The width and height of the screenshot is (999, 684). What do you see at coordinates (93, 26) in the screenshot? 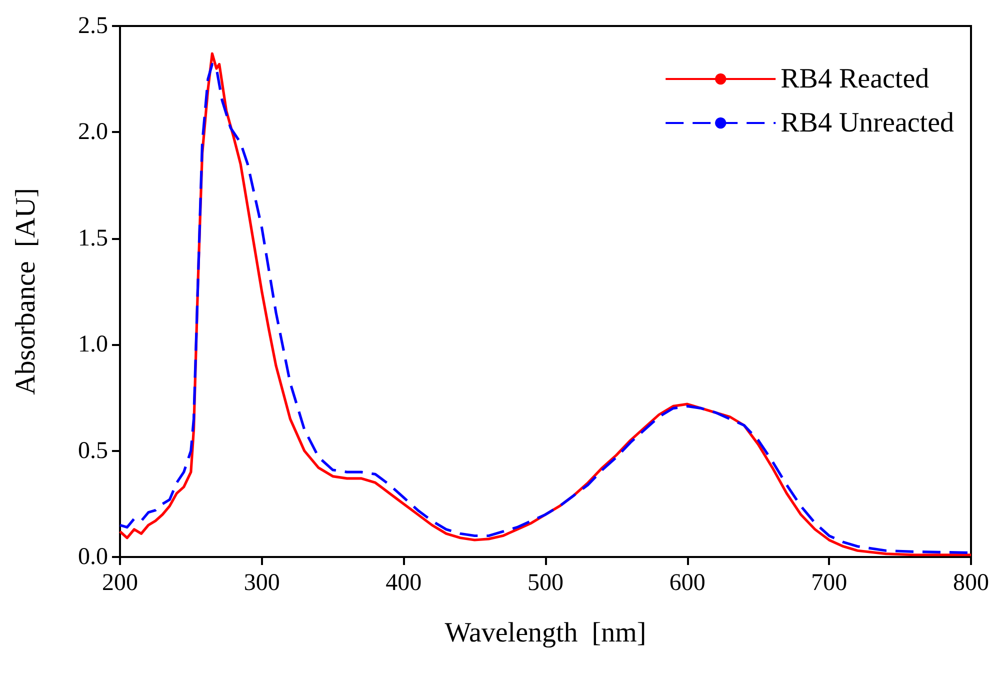
I see `y-tick-label: 2.5` at bounding box center [93, 26].